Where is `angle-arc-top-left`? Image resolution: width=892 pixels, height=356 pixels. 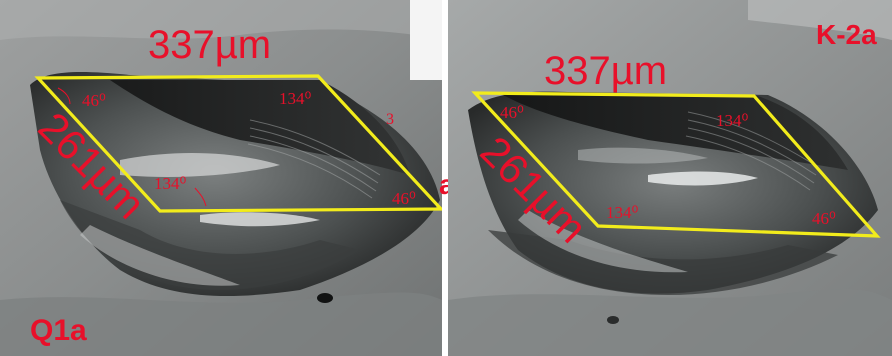
angle-arc-top-left is located at coordinates (64, 96).